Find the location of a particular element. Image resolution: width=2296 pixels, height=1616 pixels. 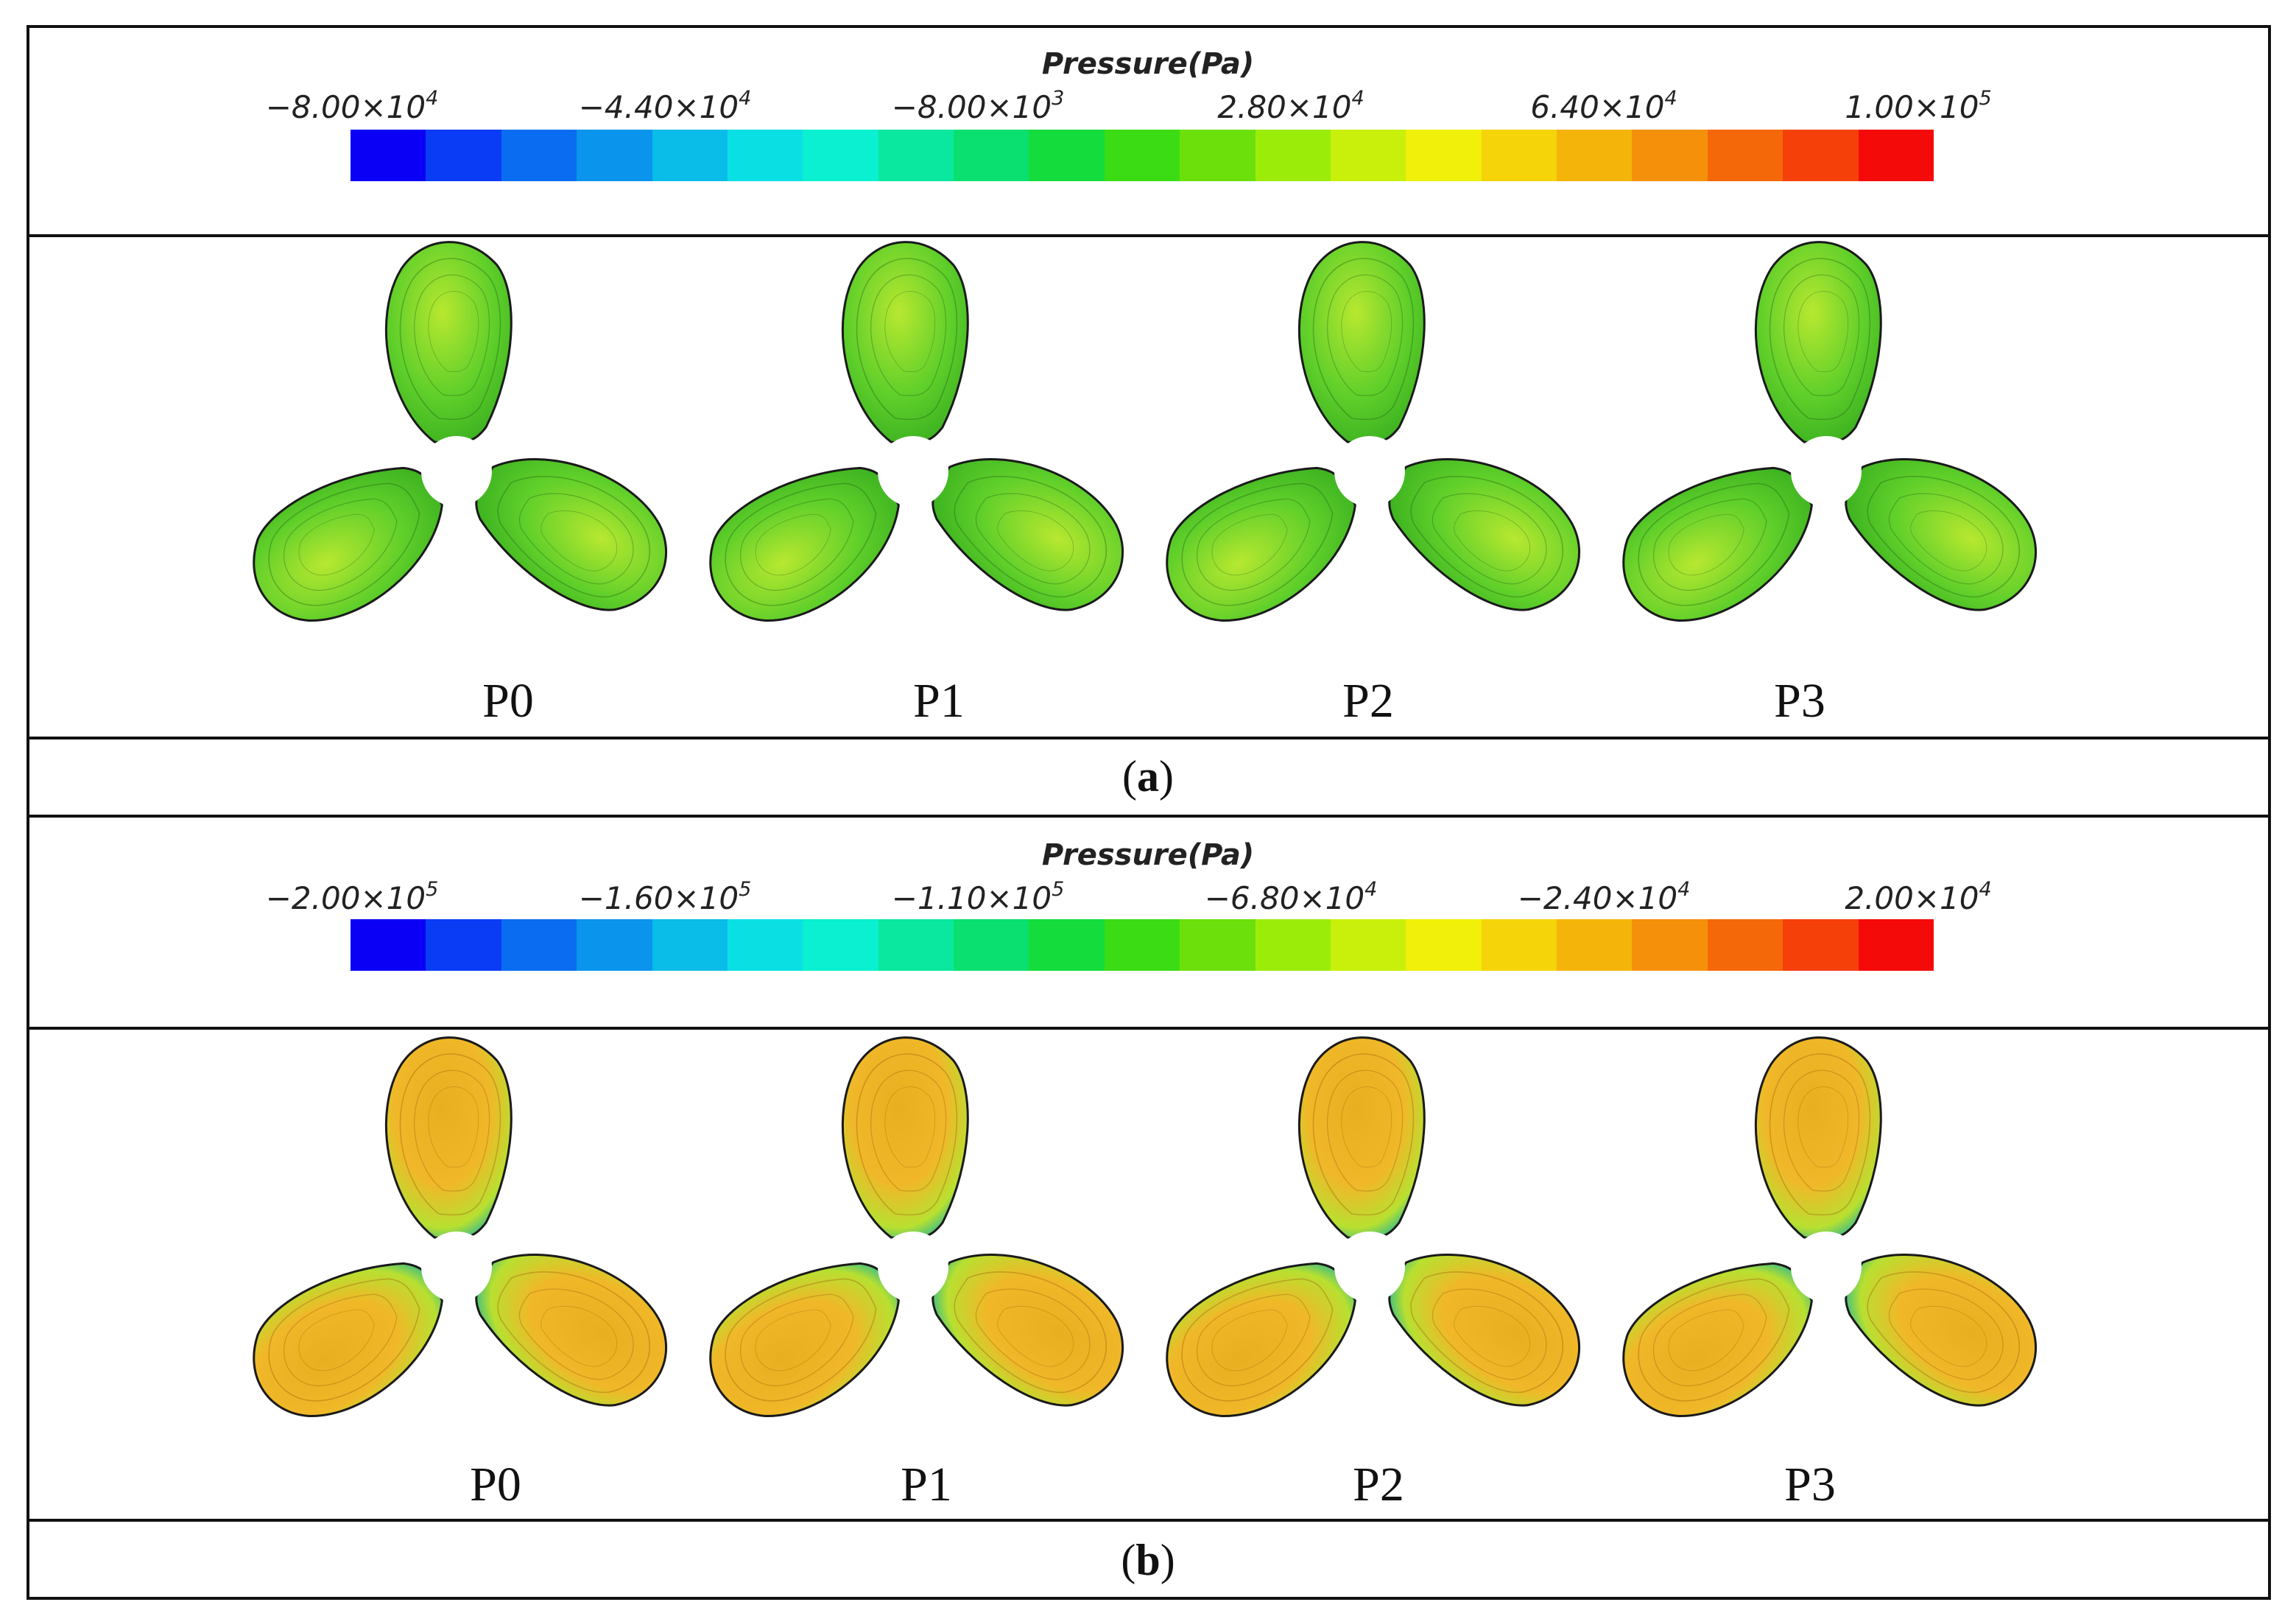

panel-b-propeller-2-hub is located at coordinates (1369, 1267).